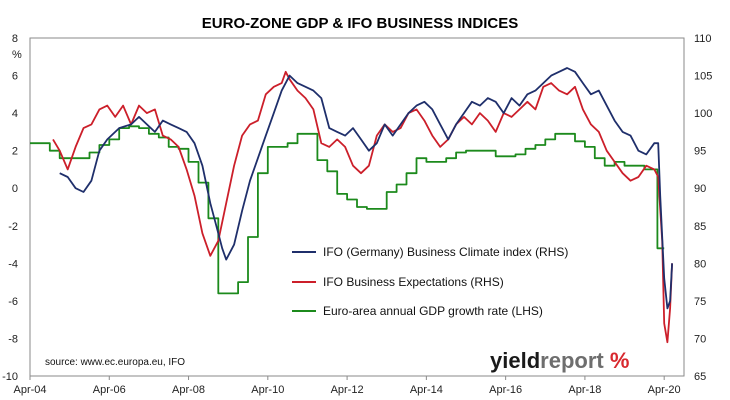 This screenshot has width=730, height=400. Describe the element at coordinates (15, 152) in the screenshot. I see `left-tick-label: 2` at that location.